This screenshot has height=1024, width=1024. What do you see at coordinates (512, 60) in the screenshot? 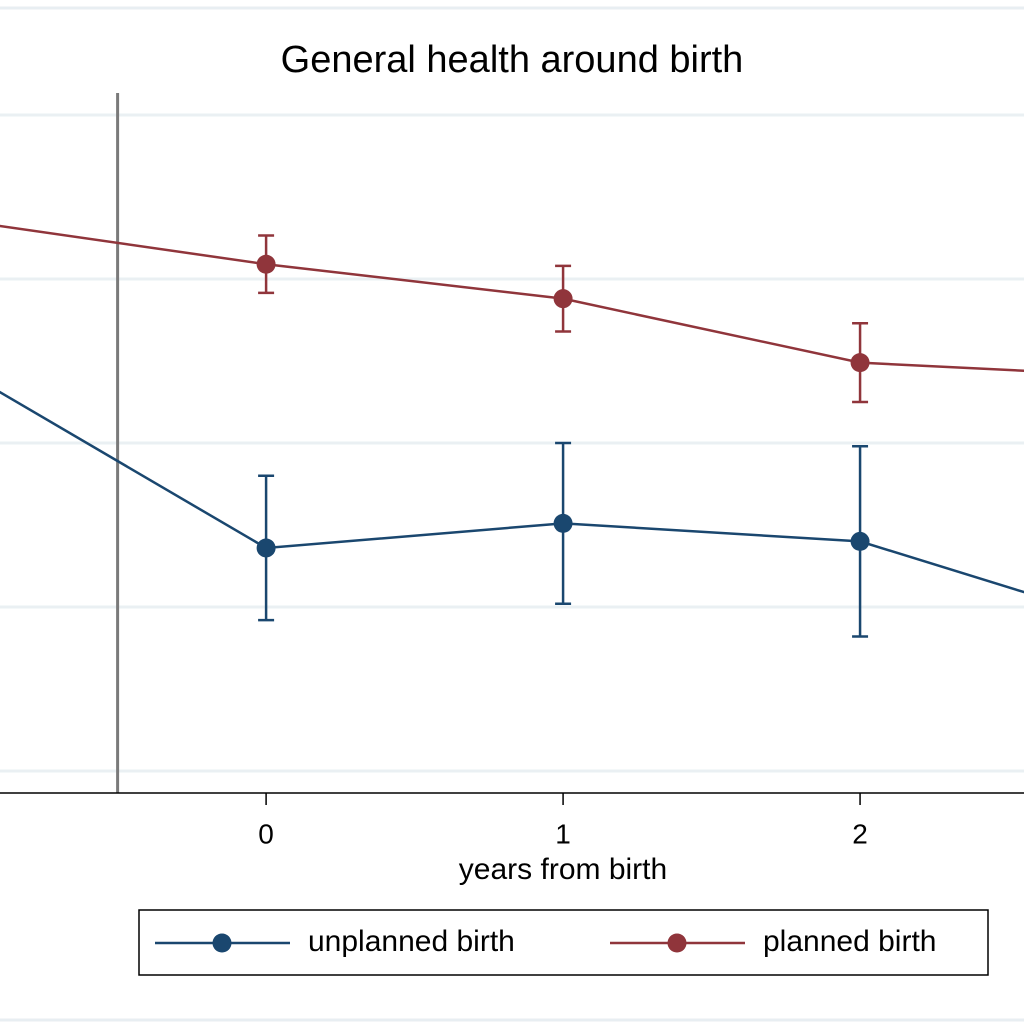
I see `chart-title: General health around birth` at bounding box center [512, 60].